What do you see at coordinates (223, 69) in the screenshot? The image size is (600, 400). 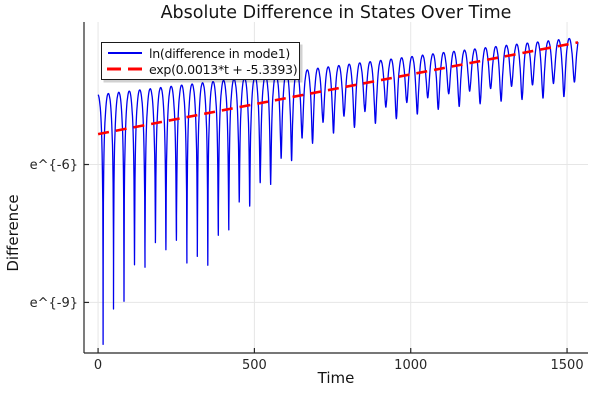 I see `legend-label-exp-fit: exp(0.0013*t + -5.3393)` at bounding box center [223, 69].